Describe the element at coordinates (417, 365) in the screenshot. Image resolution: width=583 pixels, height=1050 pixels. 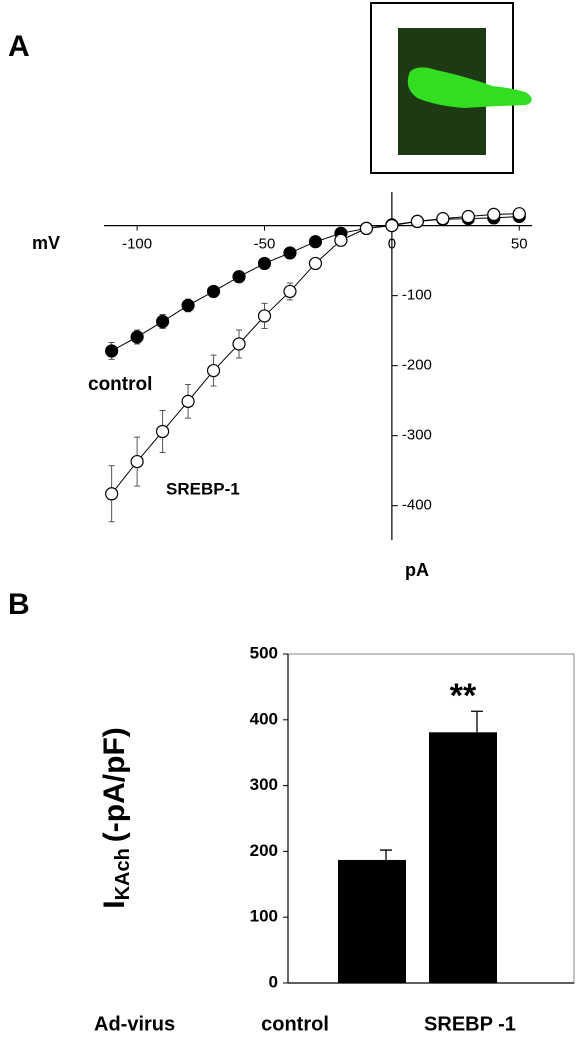
I see `y-tick-label: -200` at that location.